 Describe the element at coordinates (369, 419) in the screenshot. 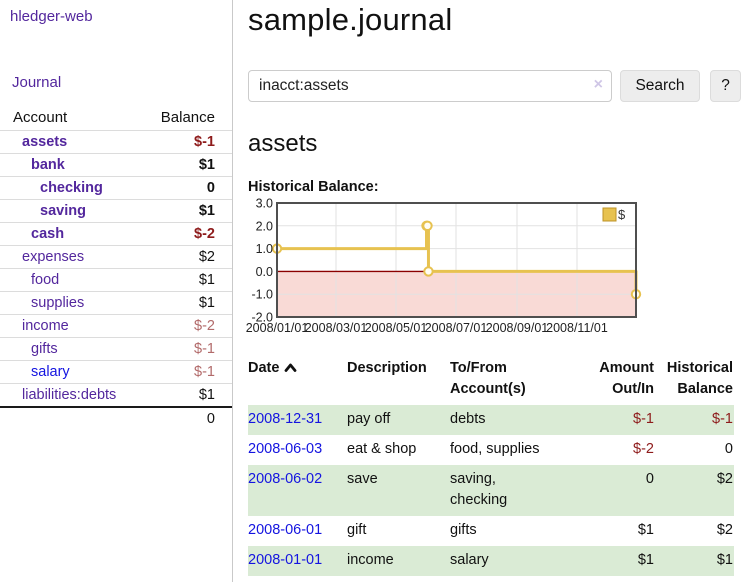

I see `register-description: pay off` at that location.